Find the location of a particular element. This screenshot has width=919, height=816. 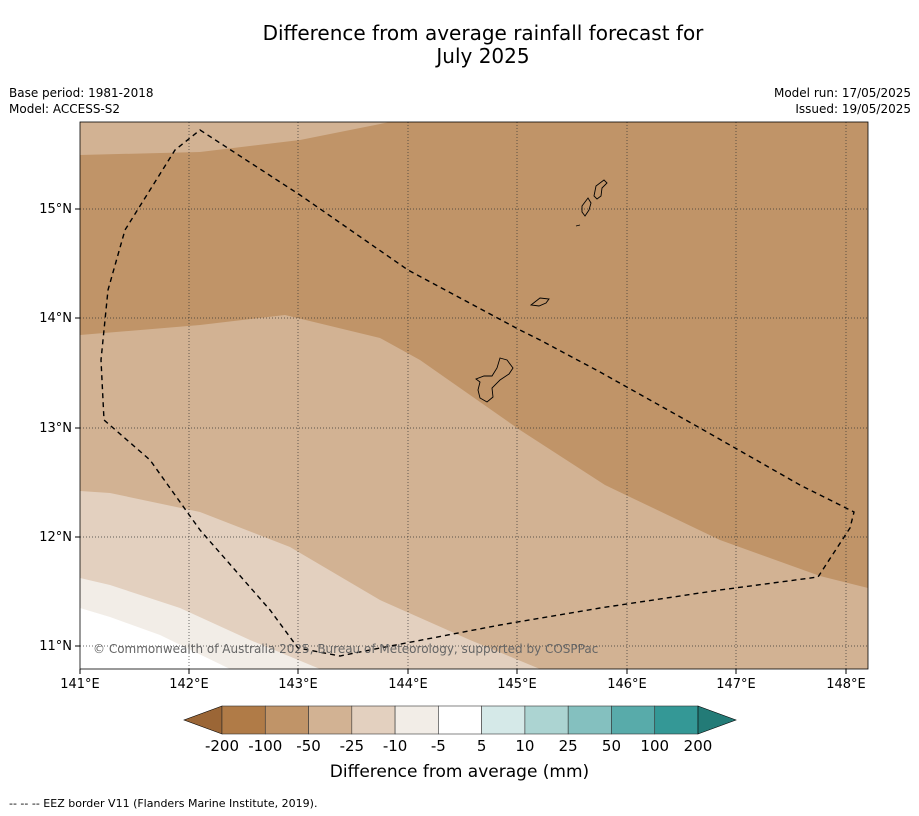

island-islet is located at coordinates (578, 225).